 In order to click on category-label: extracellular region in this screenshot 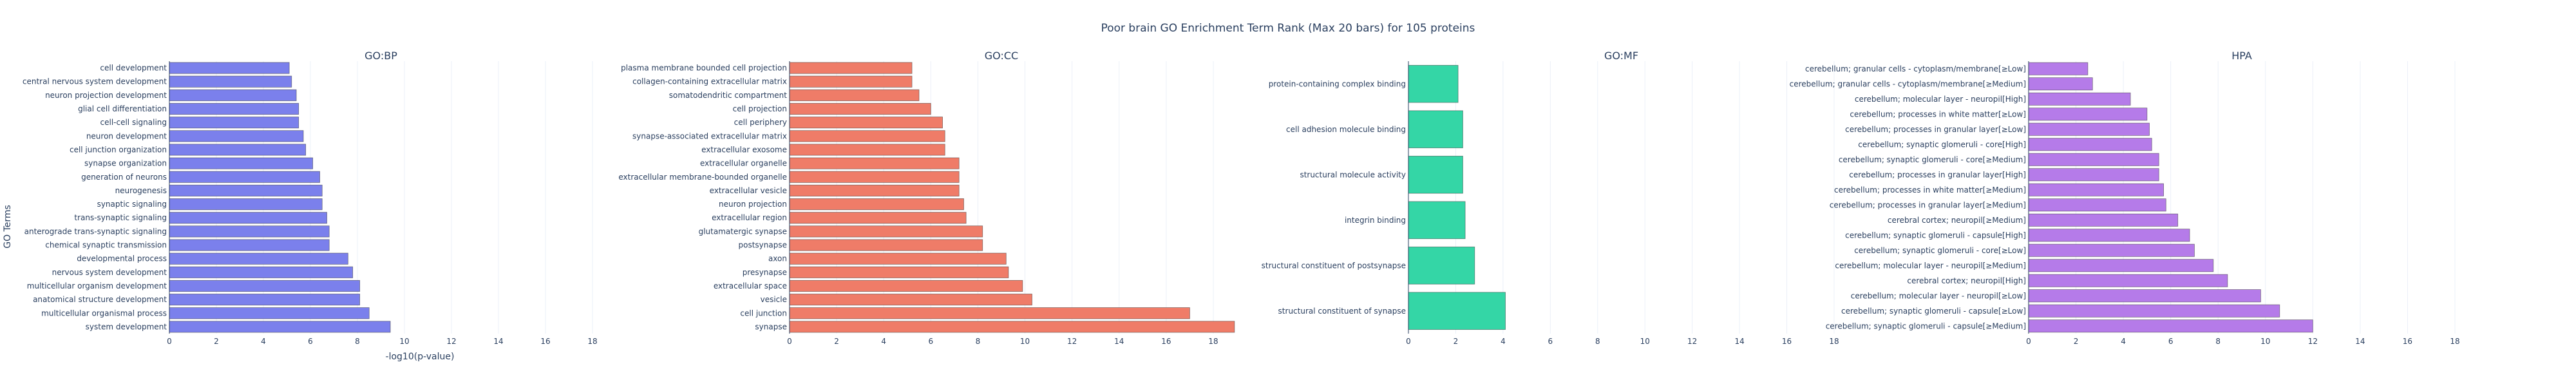, I will do `click(749, 217)`.